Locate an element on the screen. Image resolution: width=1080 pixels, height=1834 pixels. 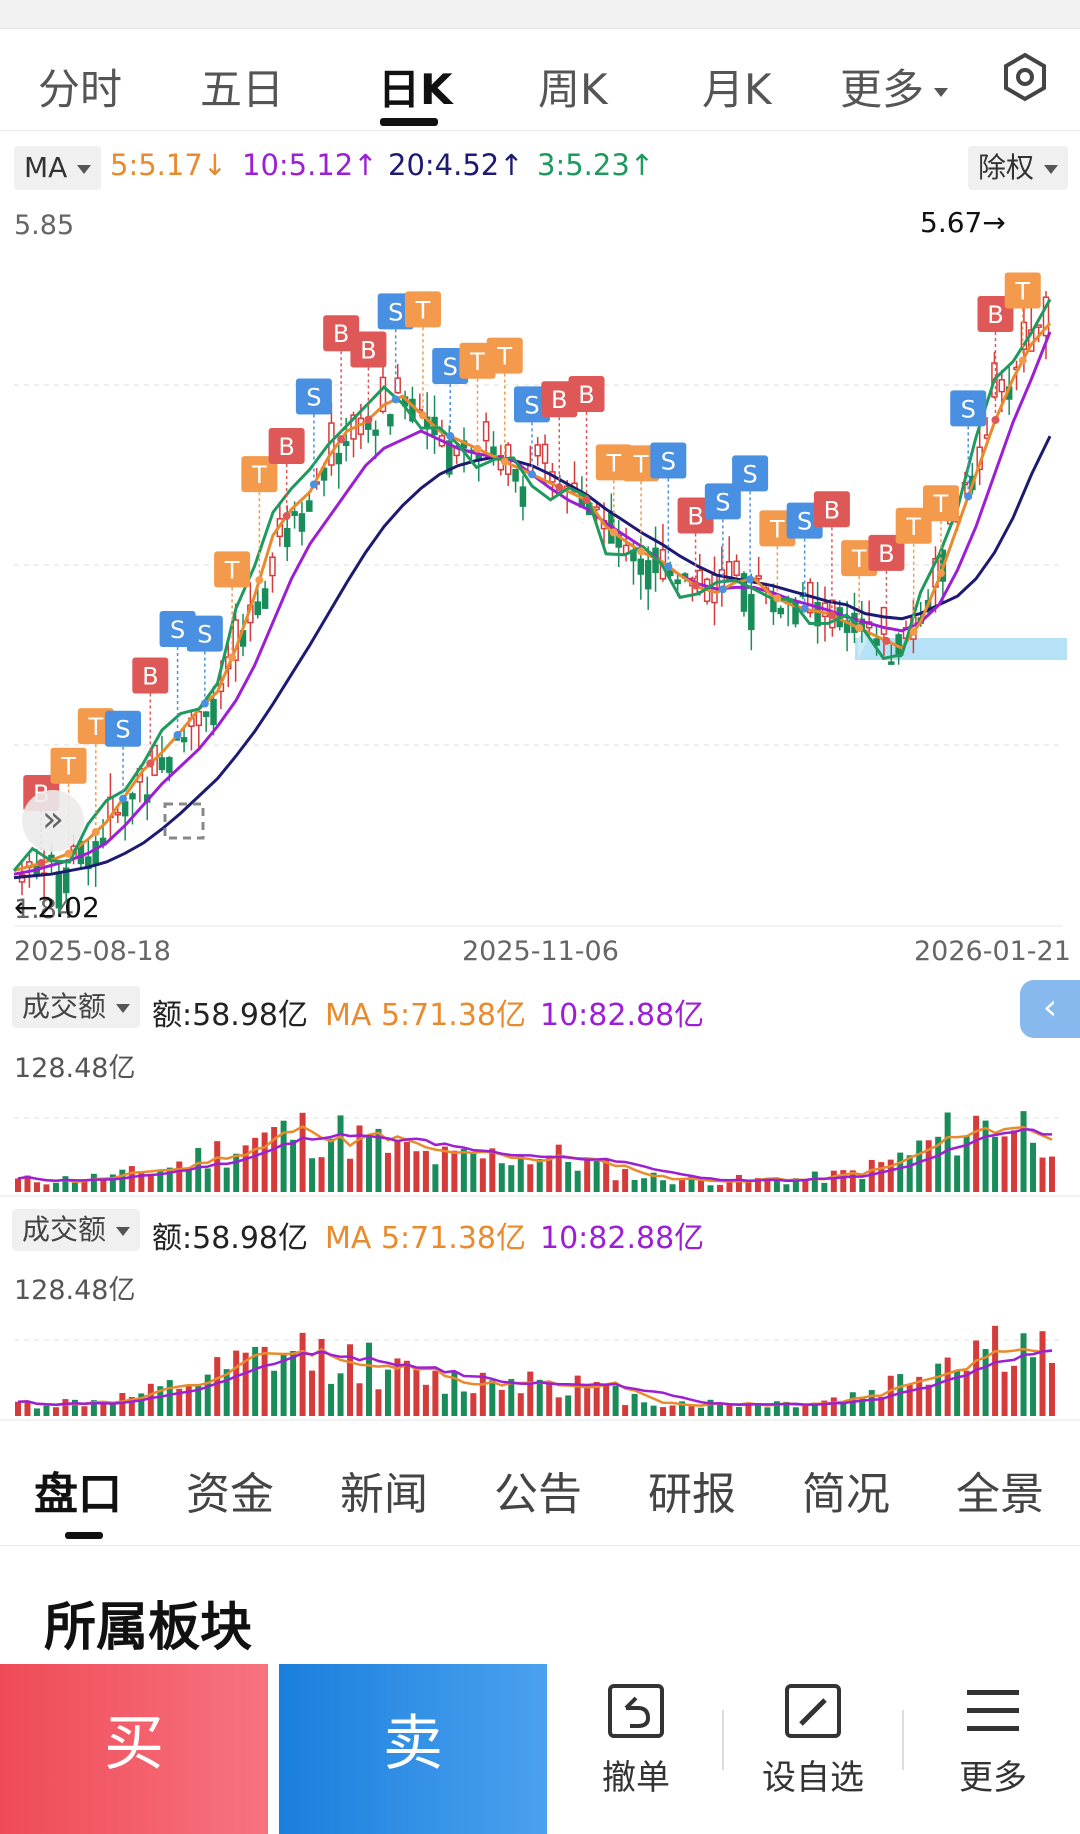
adjust-selector: 除权 is located at coordinates (1018, 168).